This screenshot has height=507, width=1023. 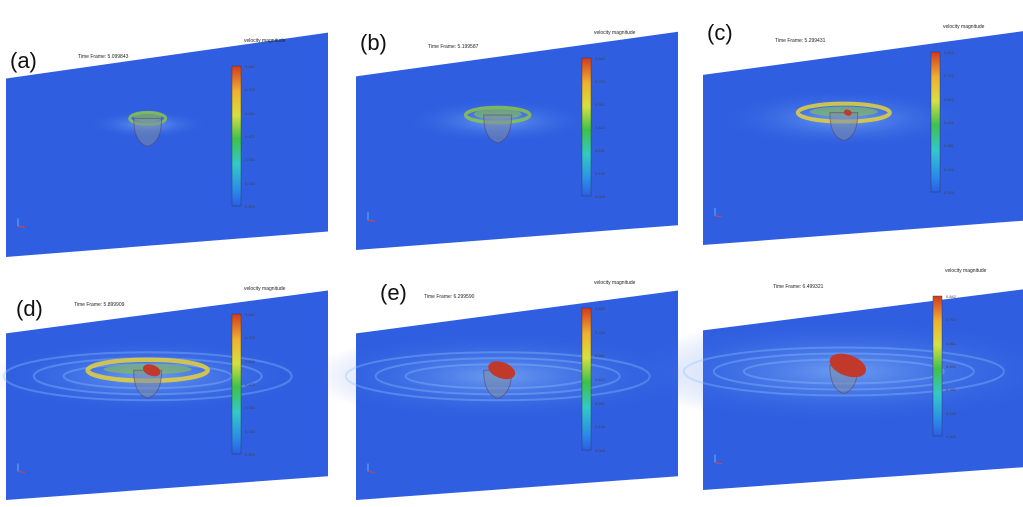 I want to click on panel-label: (a), so click(x=23, y=60).